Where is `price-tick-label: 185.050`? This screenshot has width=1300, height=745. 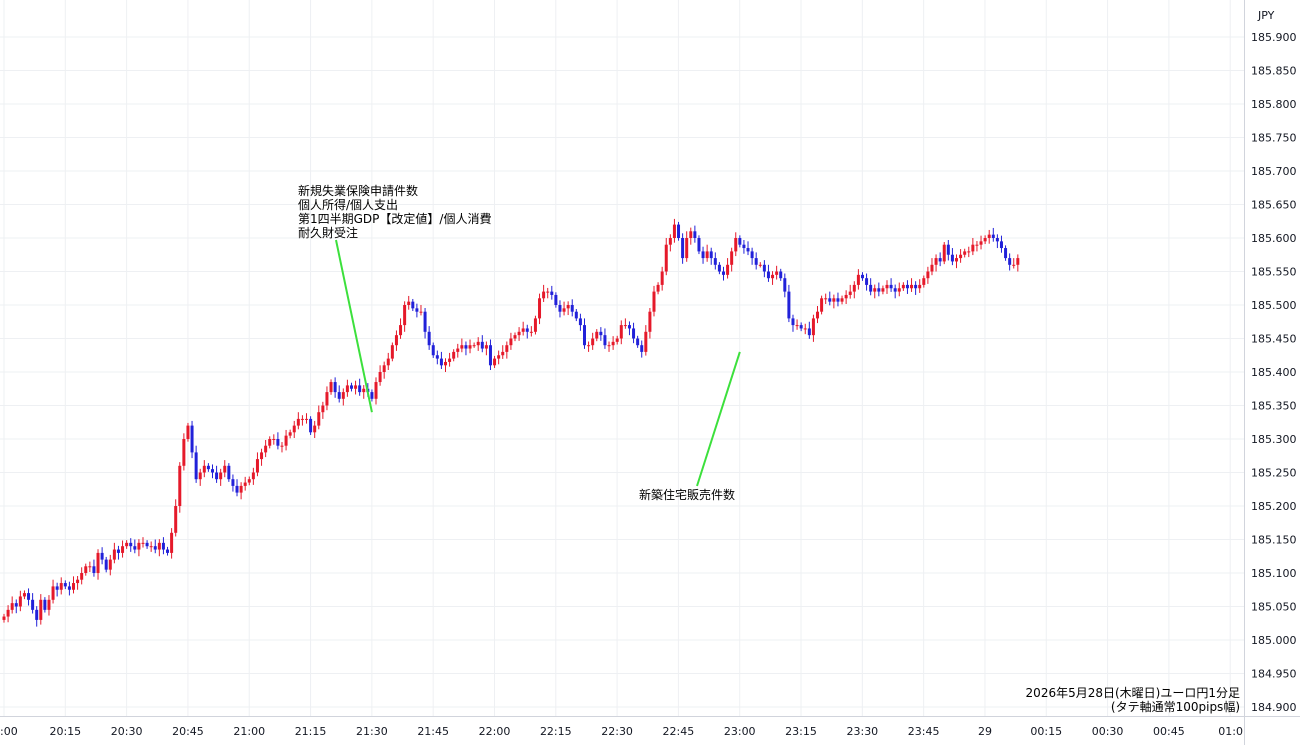
price-tick-label: 185.050 is located at coordinates (1274, 607).